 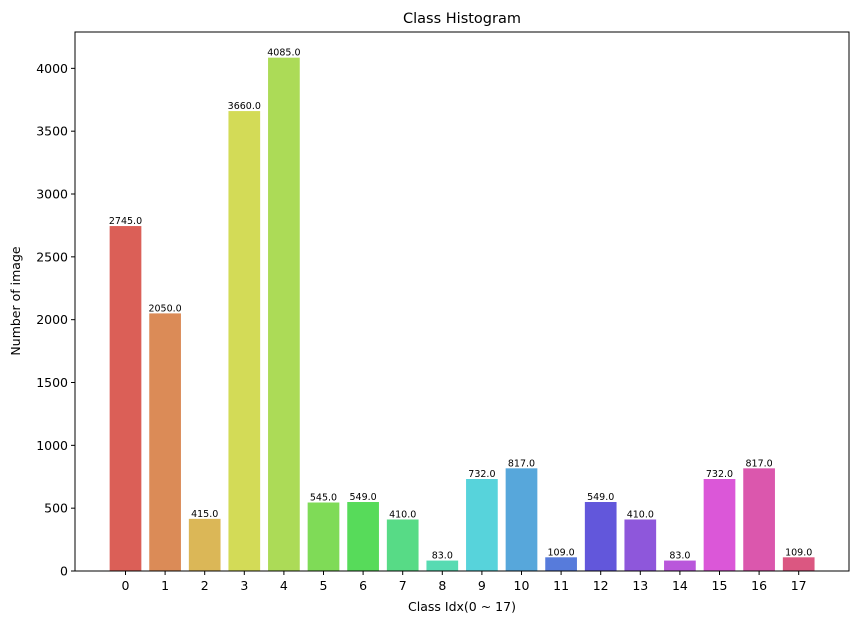 I want to click on bar-value-label: 2745.0, so click(x=125, y=221).